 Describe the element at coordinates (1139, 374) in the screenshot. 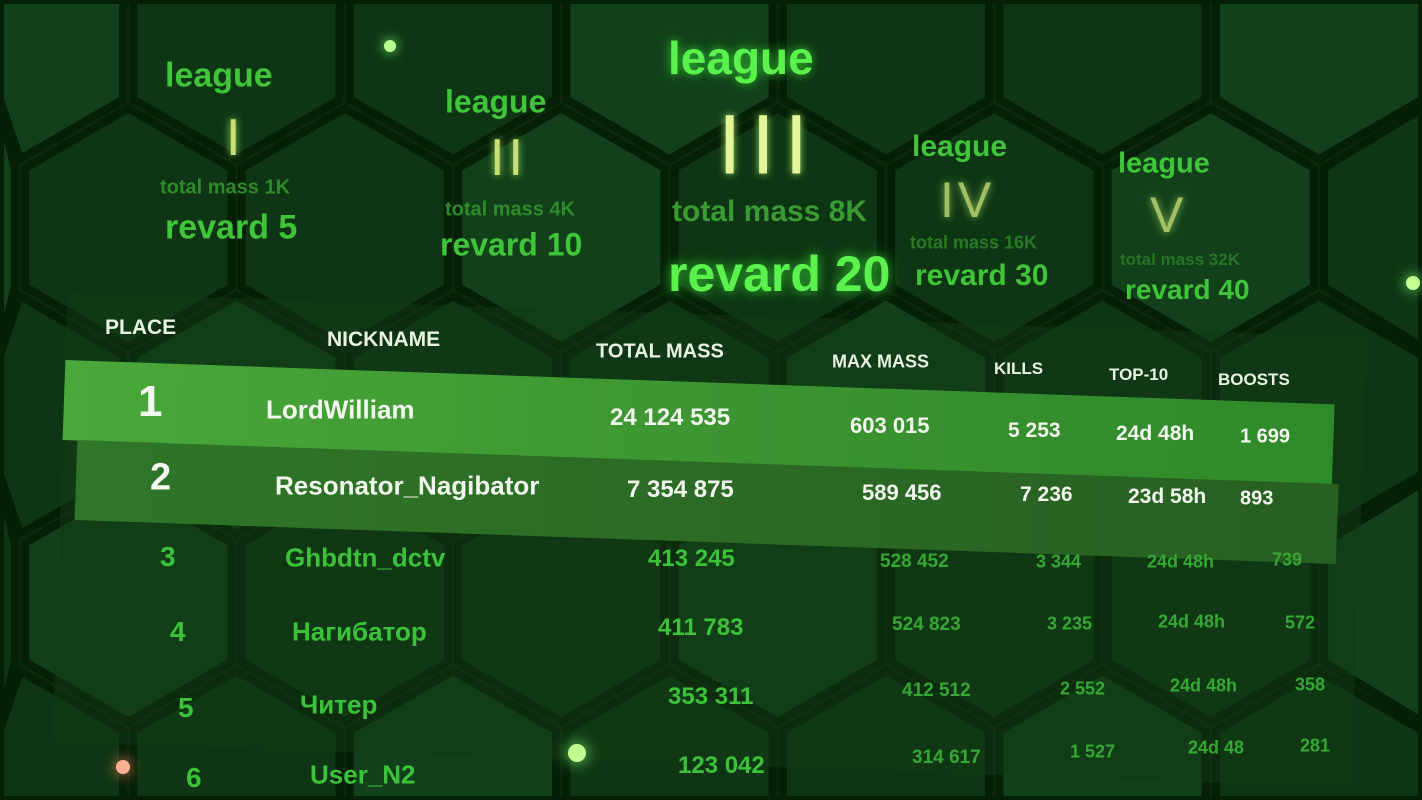

I see `header-top-10: TOP-10` at that location.